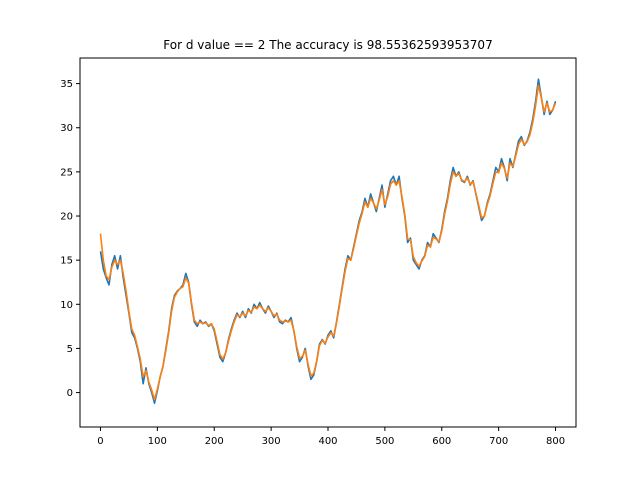 Image resolution: width=640 pixels, height=480 pixels. I want to click on y-tick-label: 15, so click(66, 261).